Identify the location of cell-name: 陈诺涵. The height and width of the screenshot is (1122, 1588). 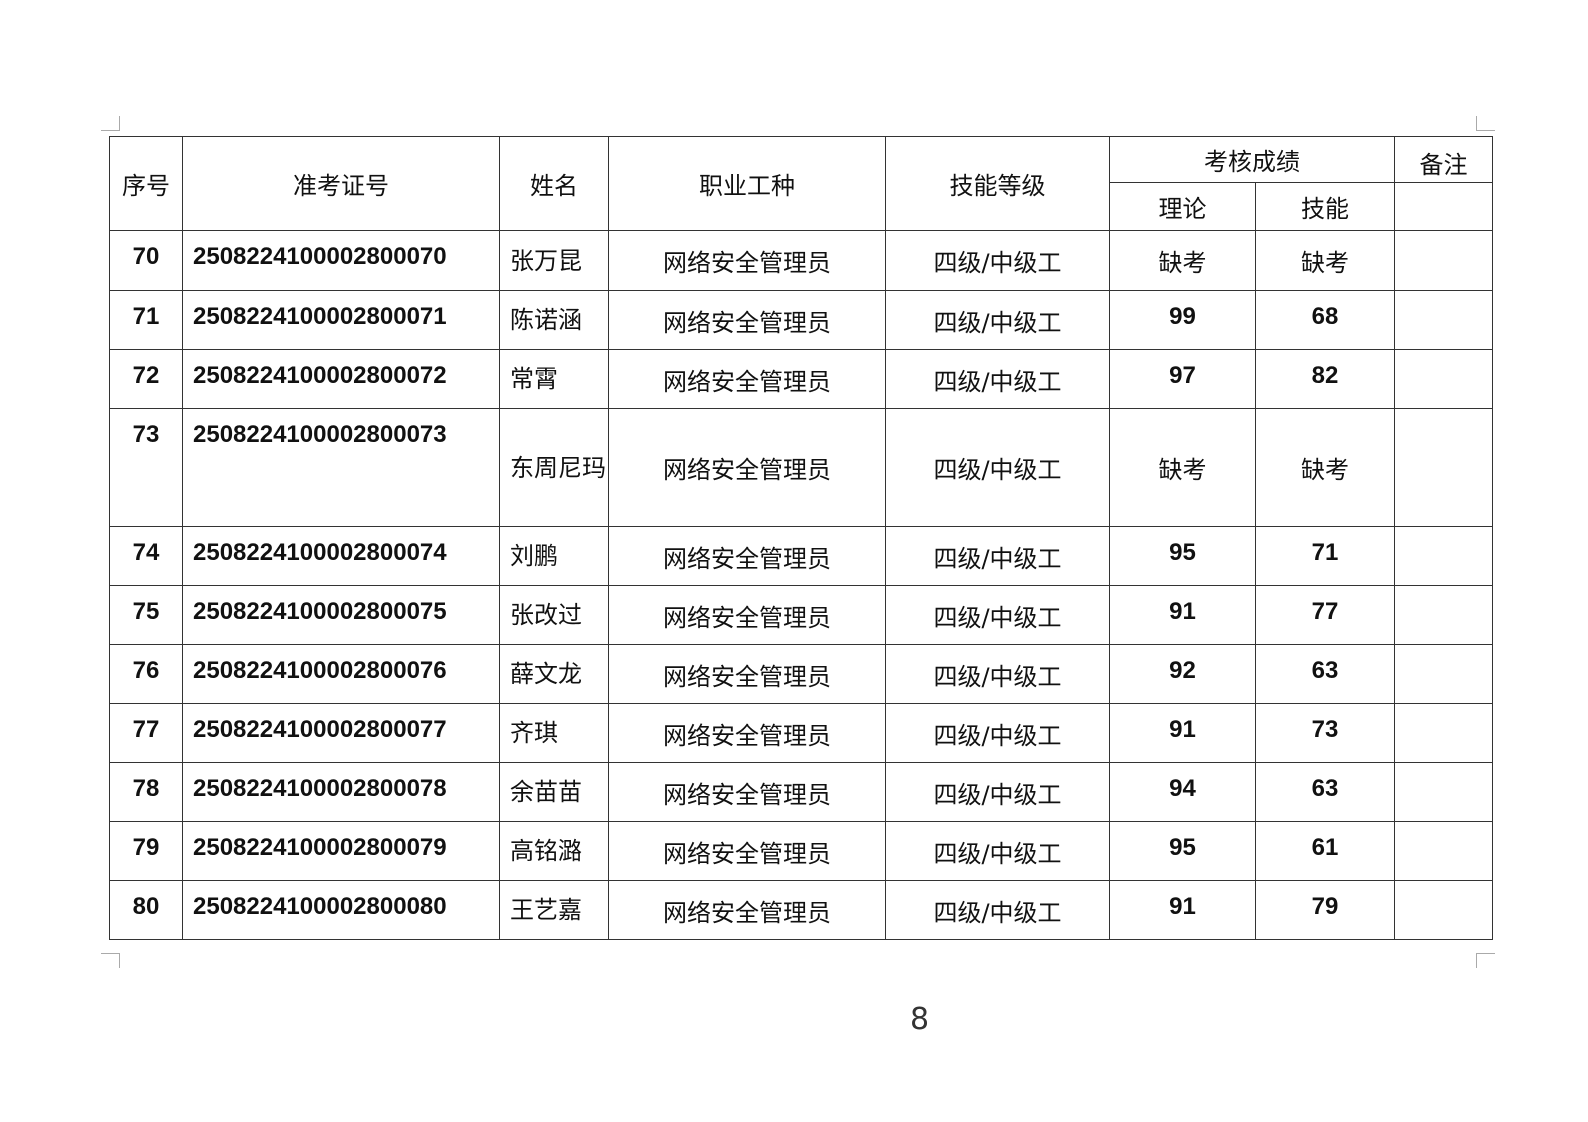
(554, 320).